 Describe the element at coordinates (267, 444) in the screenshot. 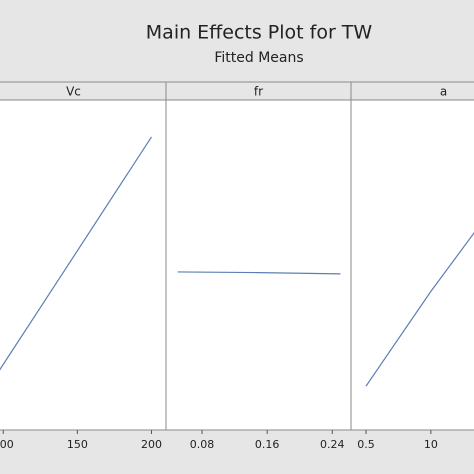

I see `x-tick-label: 0.16` at that location.